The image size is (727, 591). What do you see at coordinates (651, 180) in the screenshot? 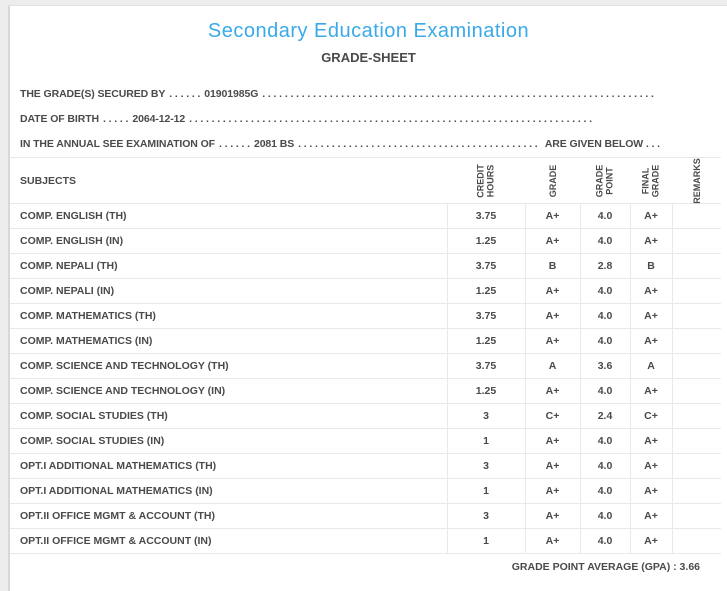
I see `column-header-final-grade: FINAL GRADE` at bounding box center [651, 180].